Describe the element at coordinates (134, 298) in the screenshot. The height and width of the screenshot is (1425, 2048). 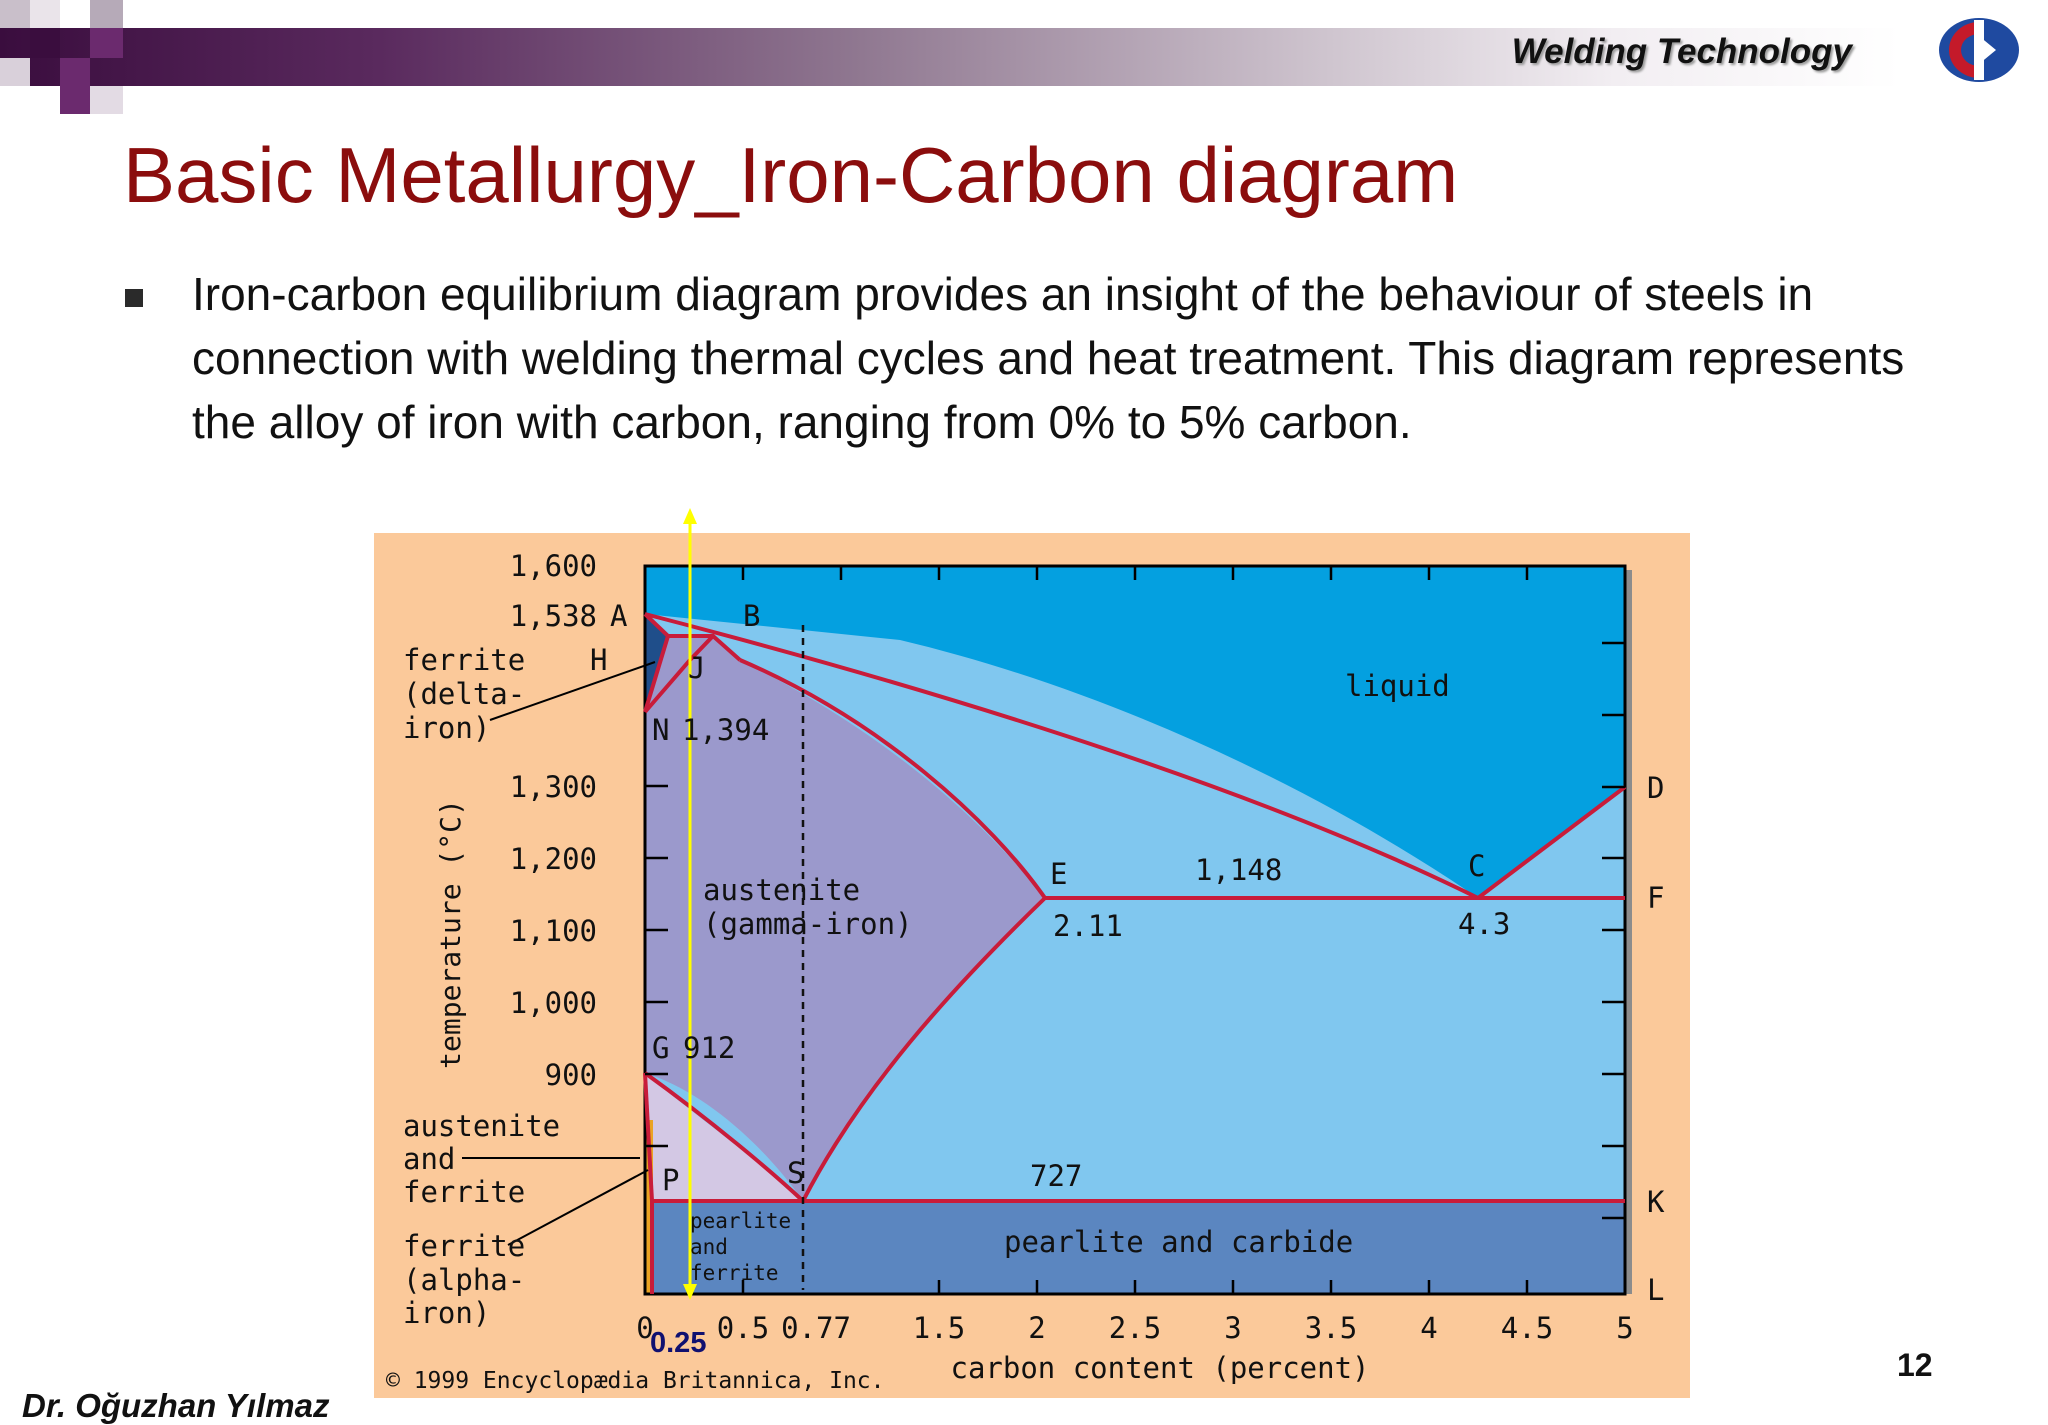
I see `square-bullet-icon` at that location.